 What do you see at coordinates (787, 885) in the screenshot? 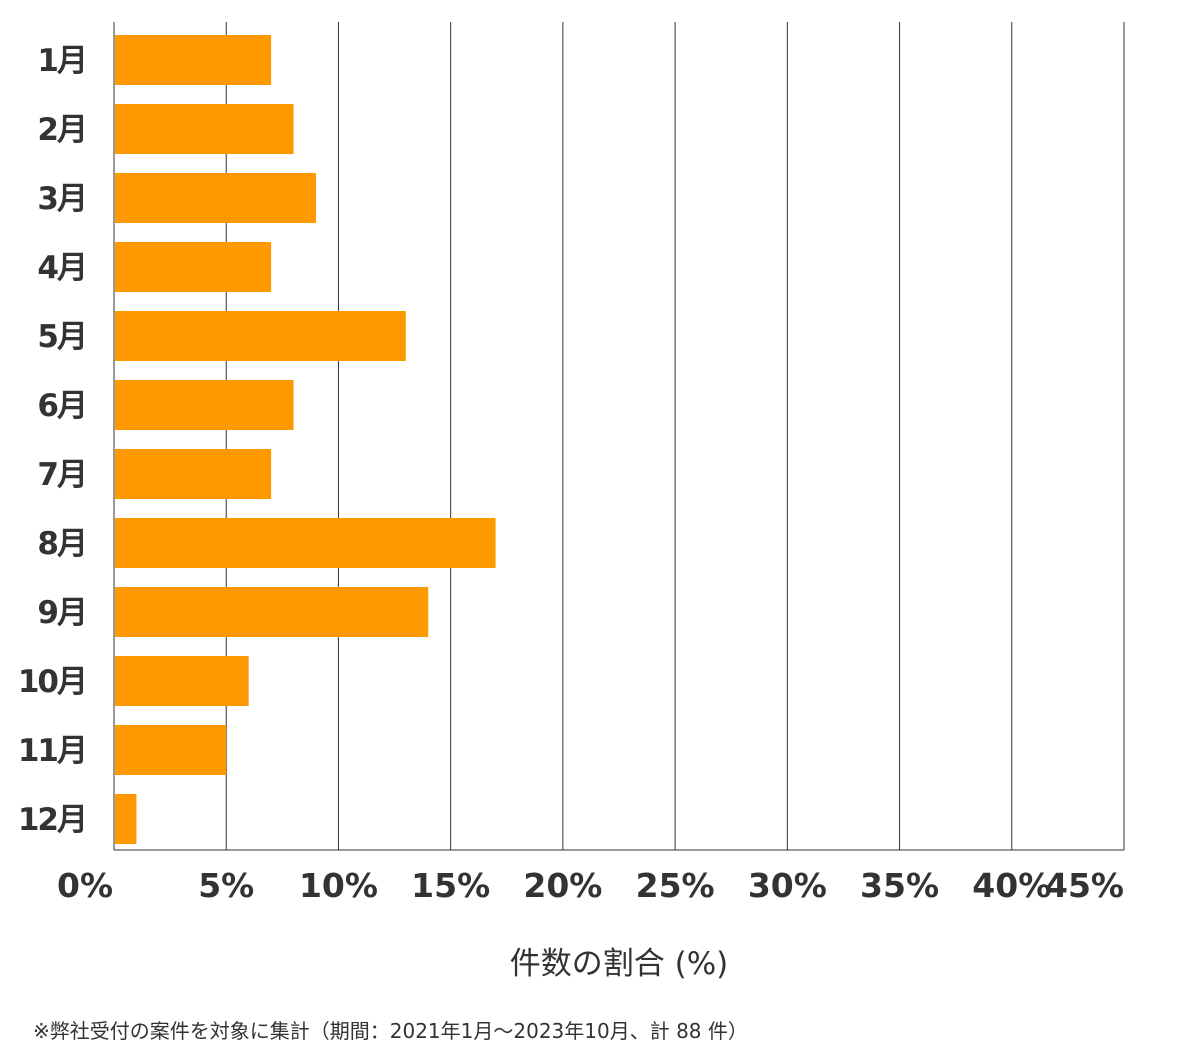
I see `x-tick-label-30: 30%` at bounding box center [787, 885].